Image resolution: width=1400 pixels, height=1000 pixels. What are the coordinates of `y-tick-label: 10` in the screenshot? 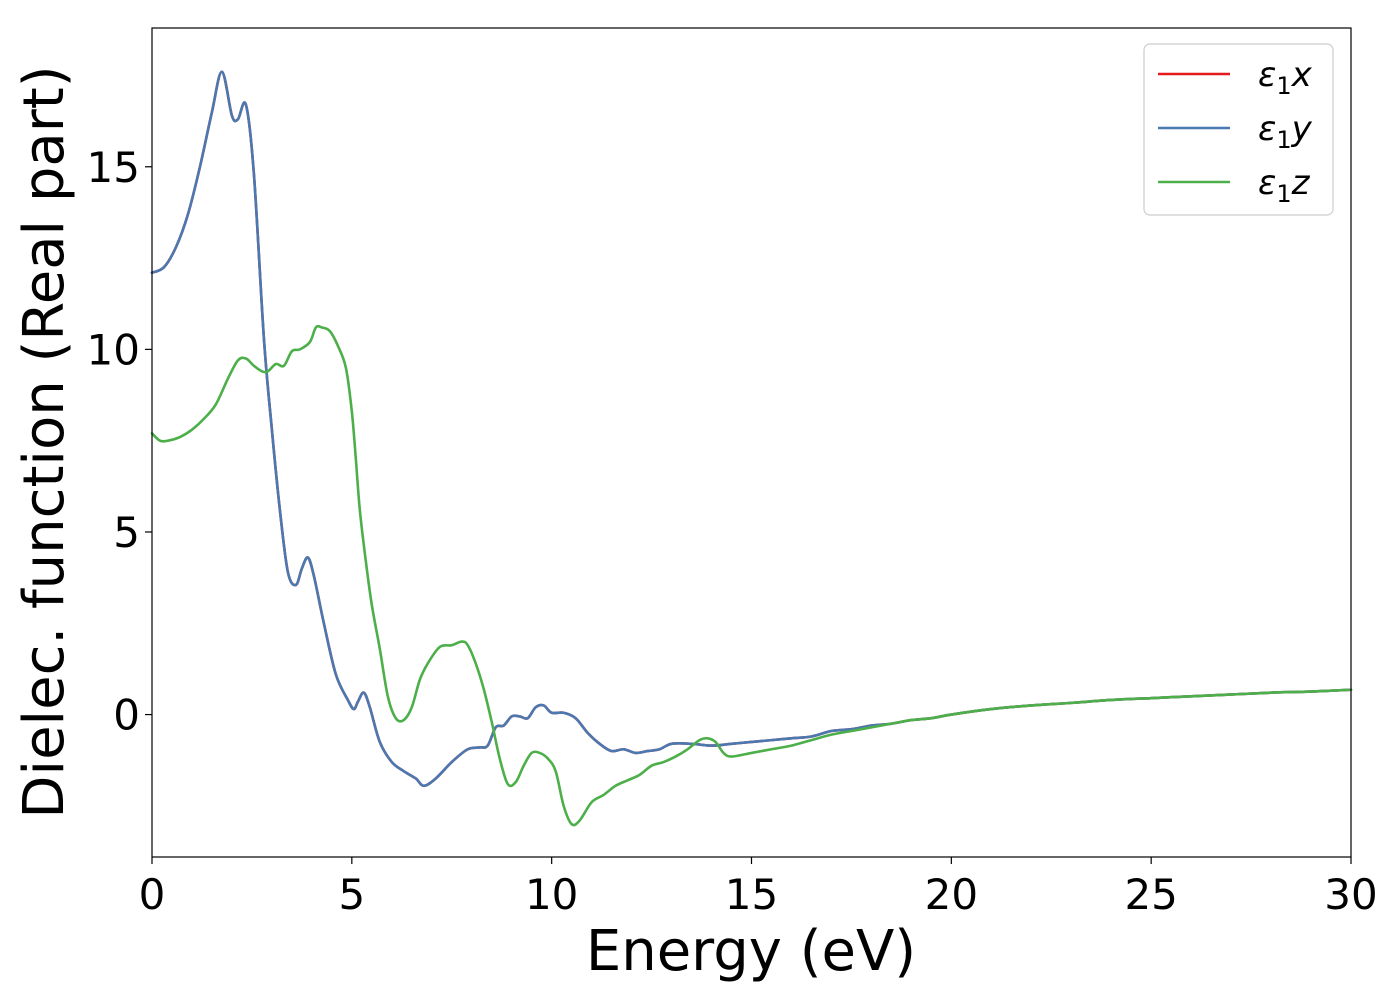 It's located at (113, 349).